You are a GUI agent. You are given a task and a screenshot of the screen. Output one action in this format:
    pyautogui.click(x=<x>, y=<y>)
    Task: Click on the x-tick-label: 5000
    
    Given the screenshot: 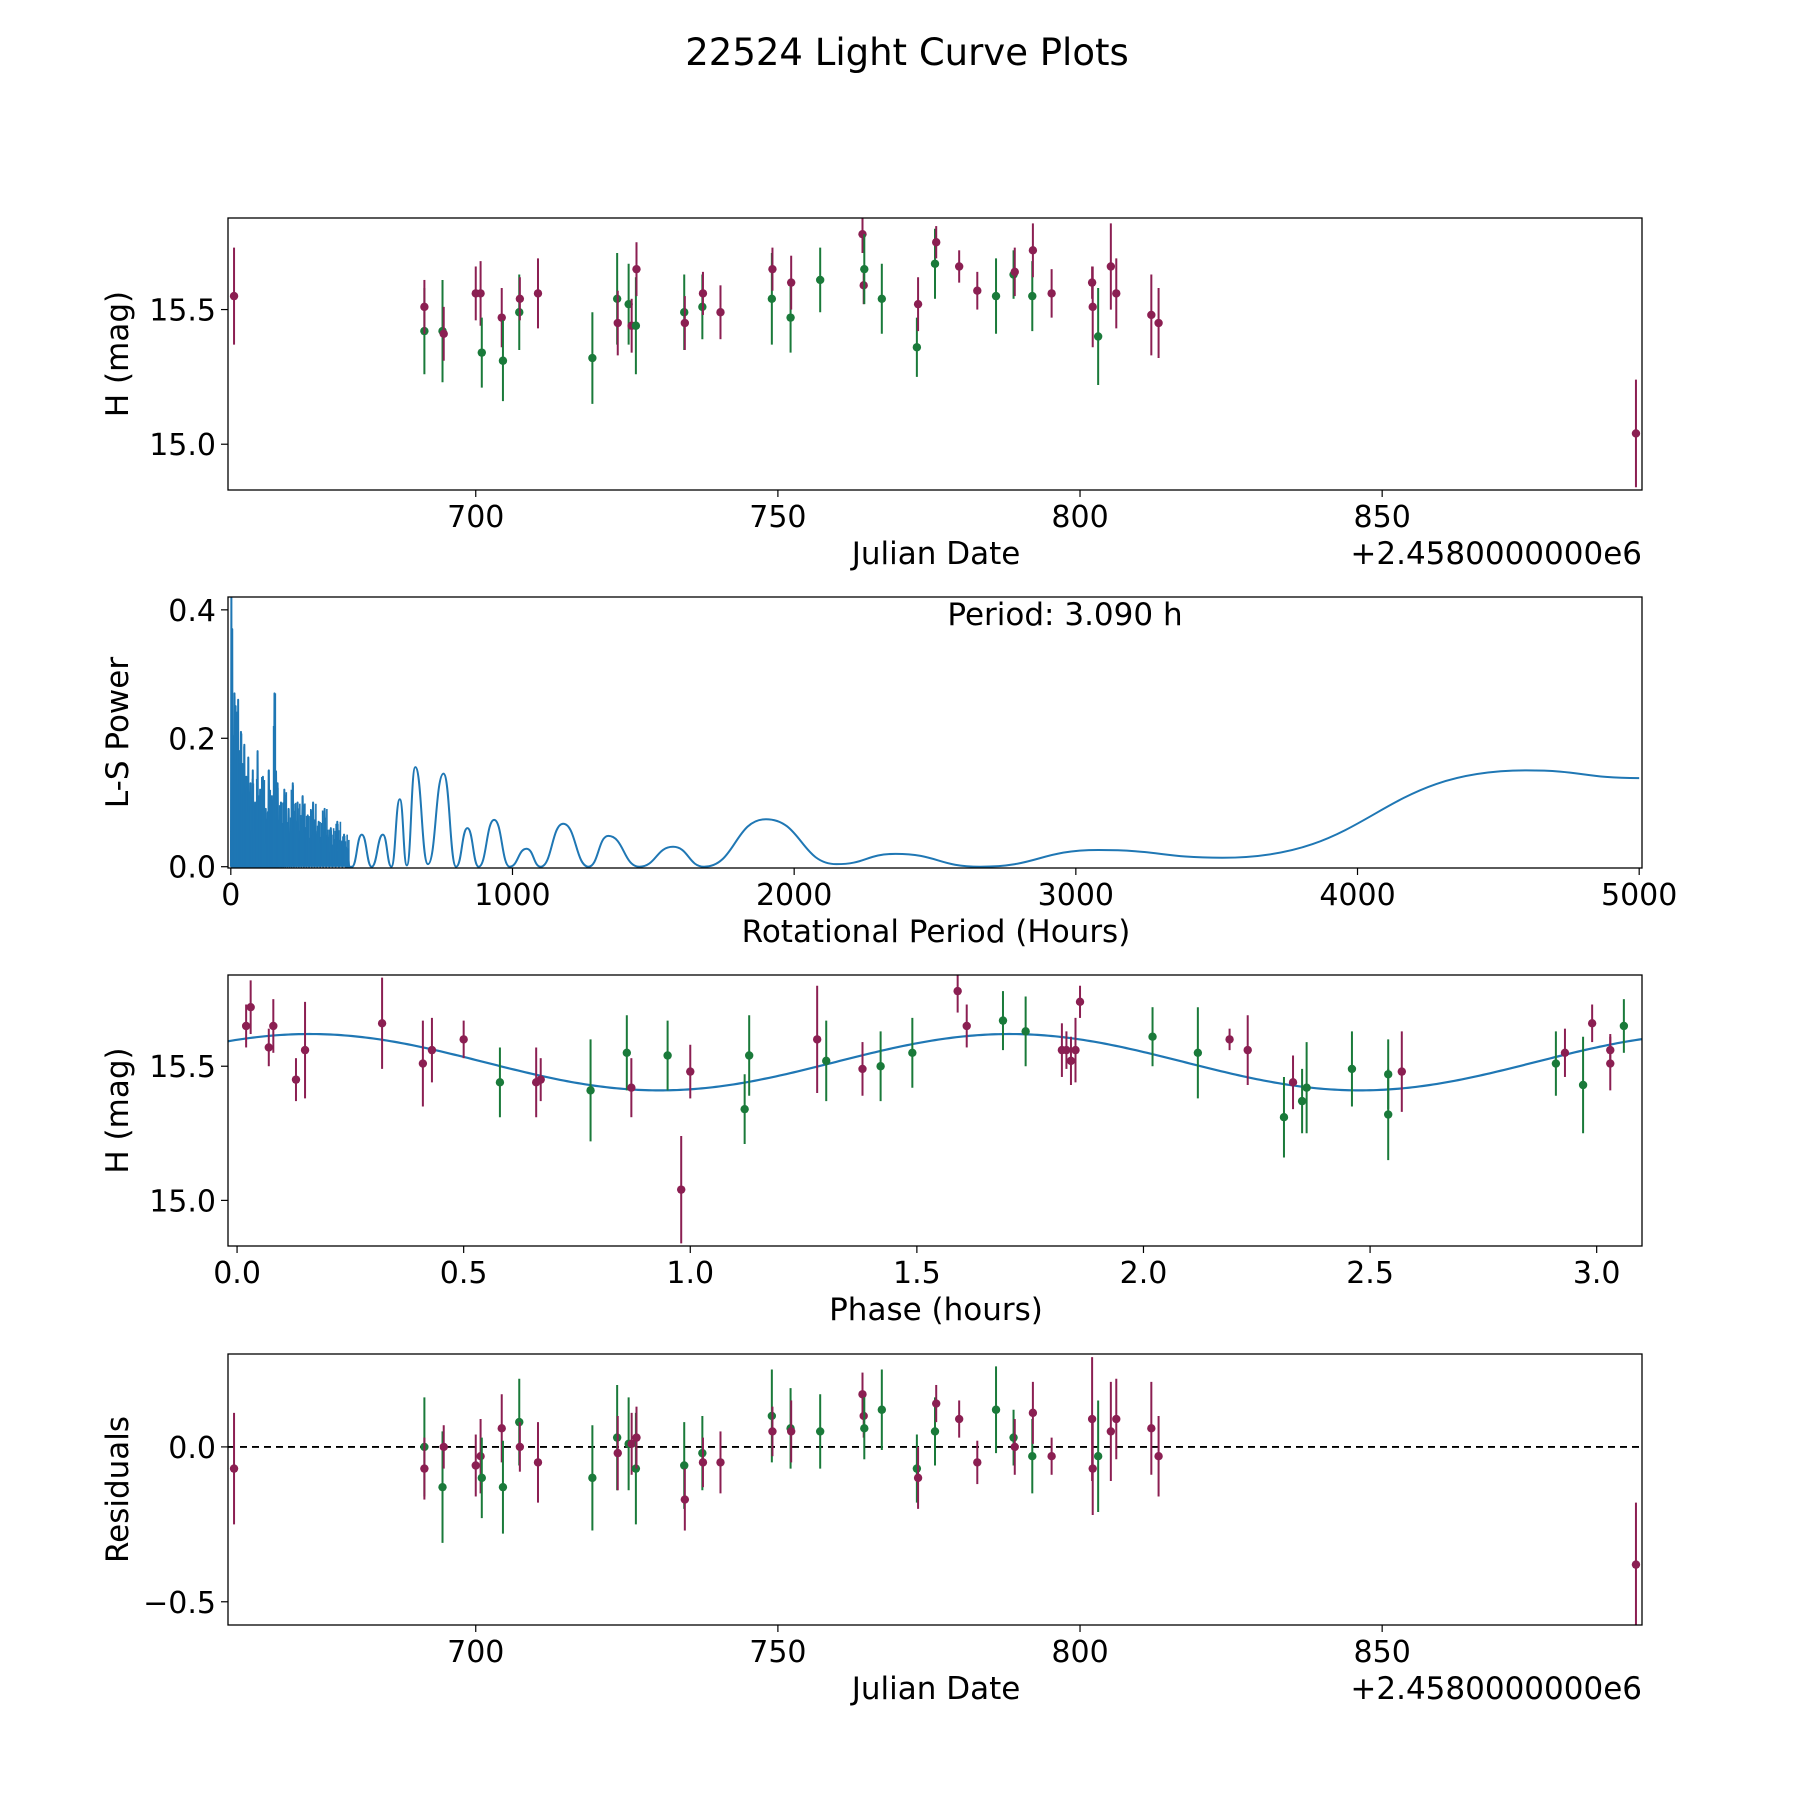 What is the action you would take?
    pyautogui.click(x=1639, y=895)
    